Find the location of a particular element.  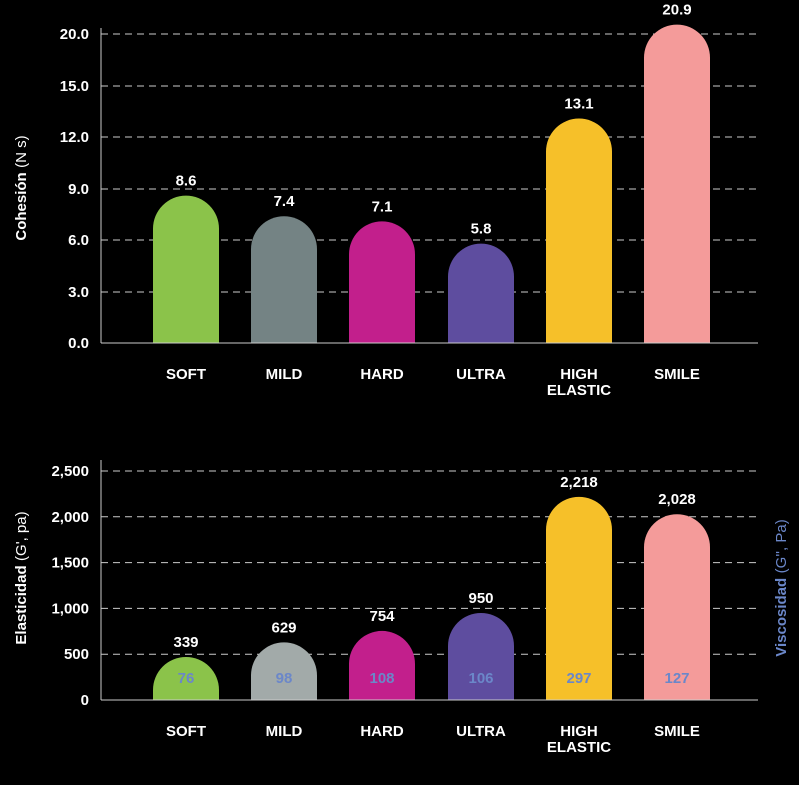

cohesion-y-tick-label: 0.0 is located at coordinates (78, 343).